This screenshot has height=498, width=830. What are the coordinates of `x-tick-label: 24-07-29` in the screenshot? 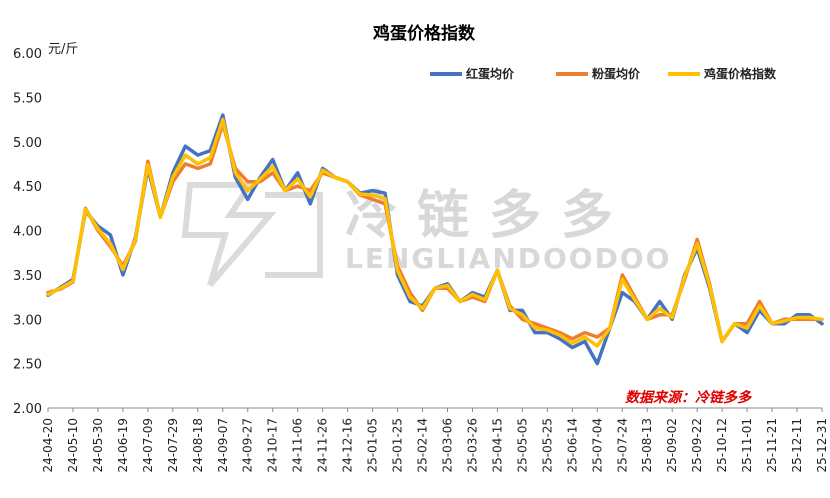 It's located at (173, 445).